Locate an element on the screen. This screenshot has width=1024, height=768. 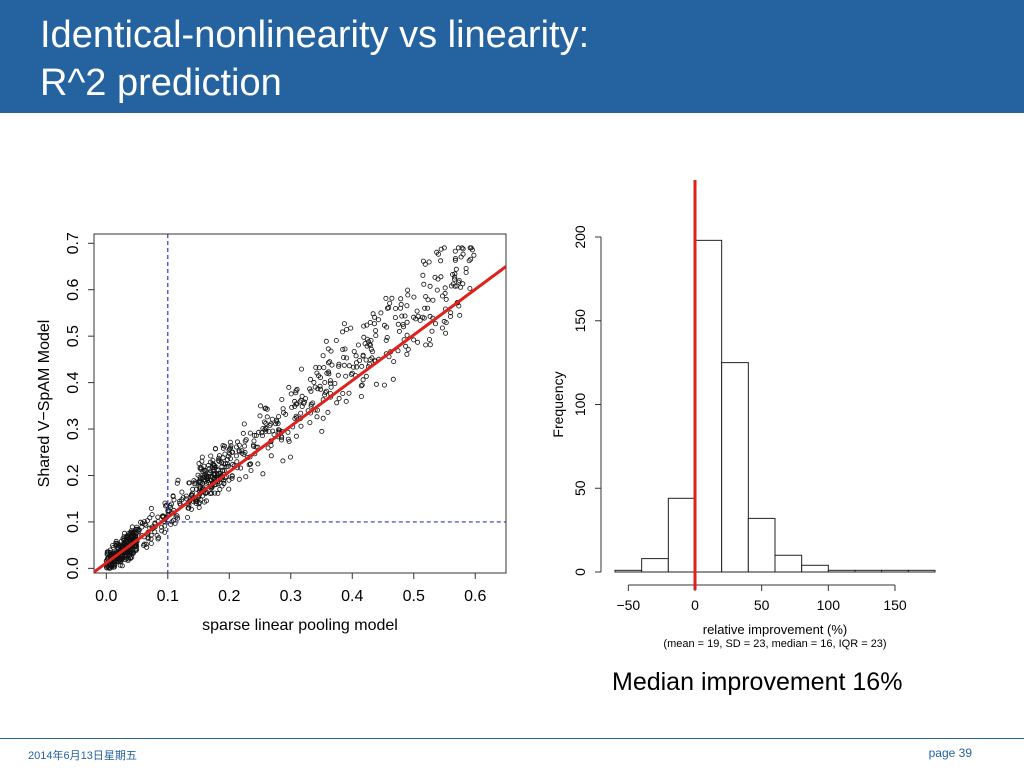
x-axis-label: sparse linear pooling model is located at coordinates (300, 625).